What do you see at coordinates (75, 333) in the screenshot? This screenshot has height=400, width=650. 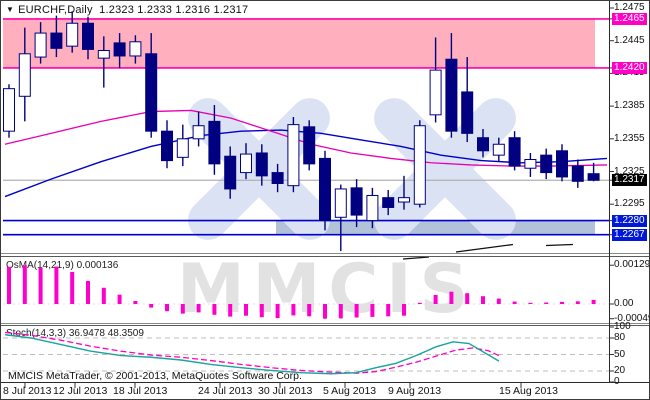 I see `stoch-indicator-label: Stoch(14,3,3) 36.9478 48.3509` at bounding box center [75, 333].